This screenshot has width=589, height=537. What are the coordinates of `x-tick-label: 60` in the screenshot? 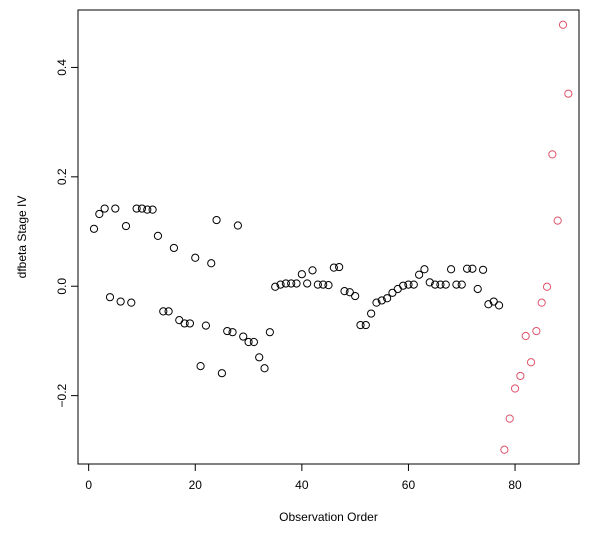 It's located at (409, 485).